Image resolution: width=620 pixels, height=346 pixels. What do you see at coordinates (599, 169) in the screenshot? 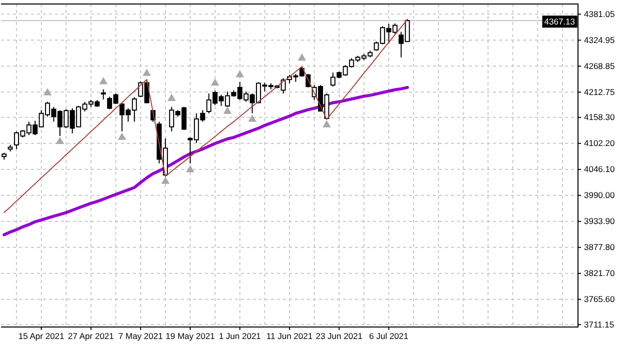
I see `y-tick-label: 4046.10` at bounding box center [599, 169].